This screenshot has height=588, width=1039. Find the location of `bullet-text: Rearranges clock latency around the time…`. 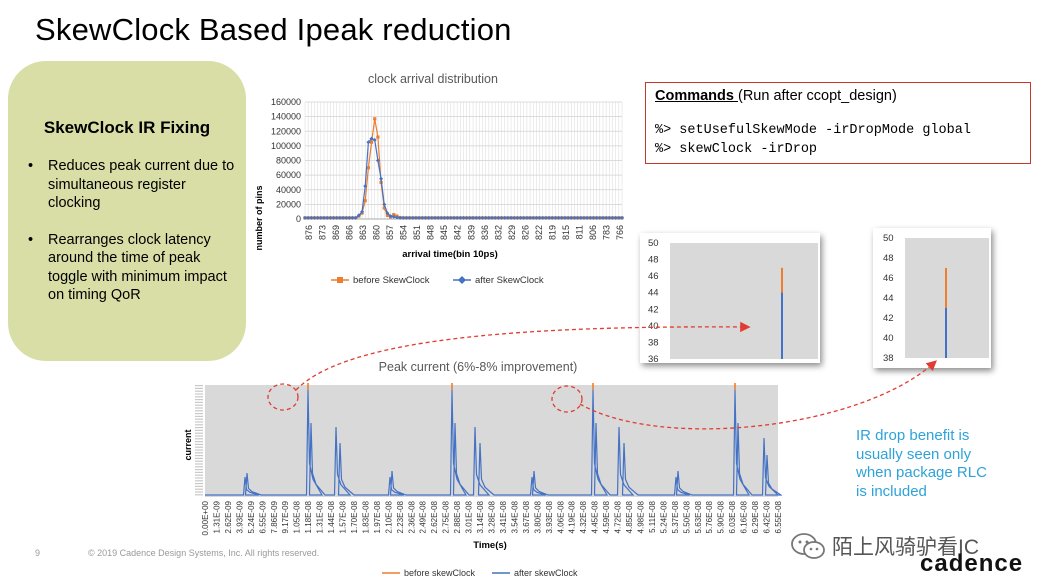

bullet-text: Rearranges clock latency around the time… is located at coordinates (137, 267).